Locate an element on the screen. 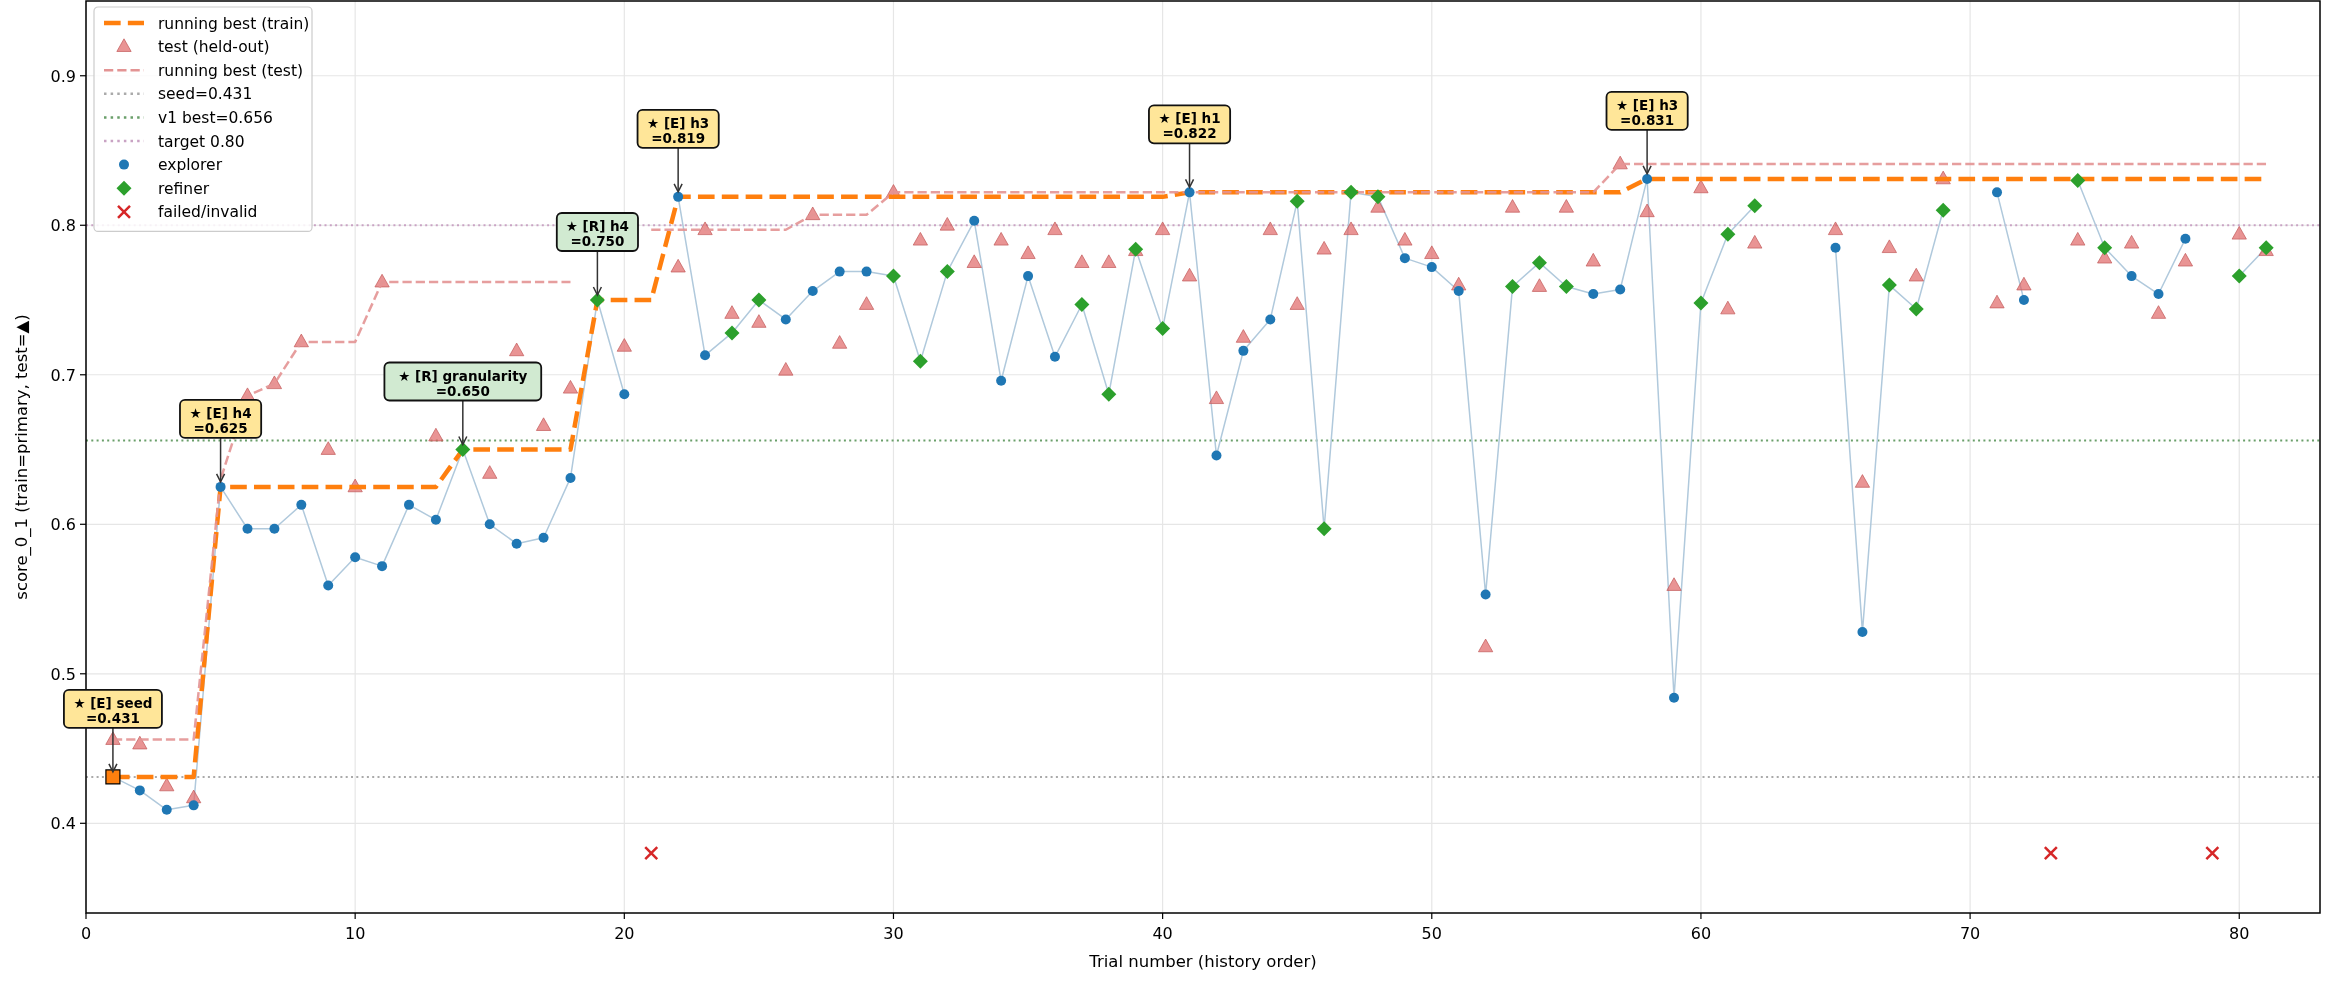 The width and height of the screenshot is (2340, 990). annotation: ★ [E] h3 =0.831 is located at coordinates (1647, 112).